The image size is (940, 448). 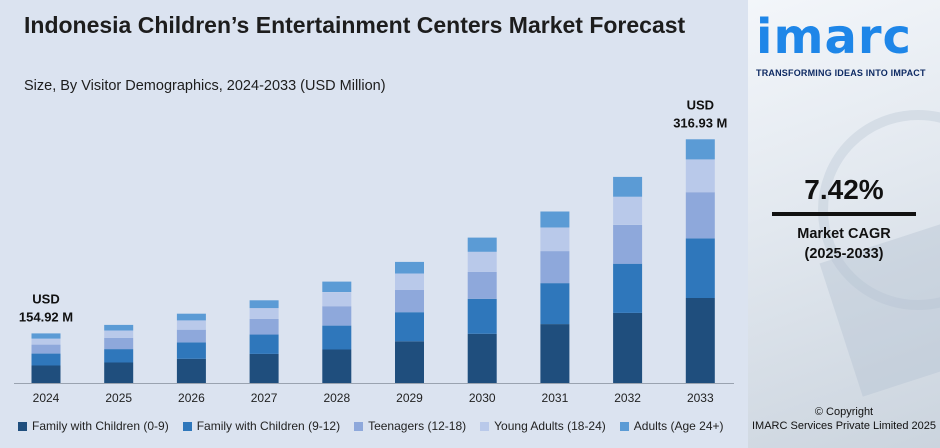 What do you see at coordinates (628, 288) in the screenshot?
I see `bar-segment-2032-s1` at bounding box center [628, 288].